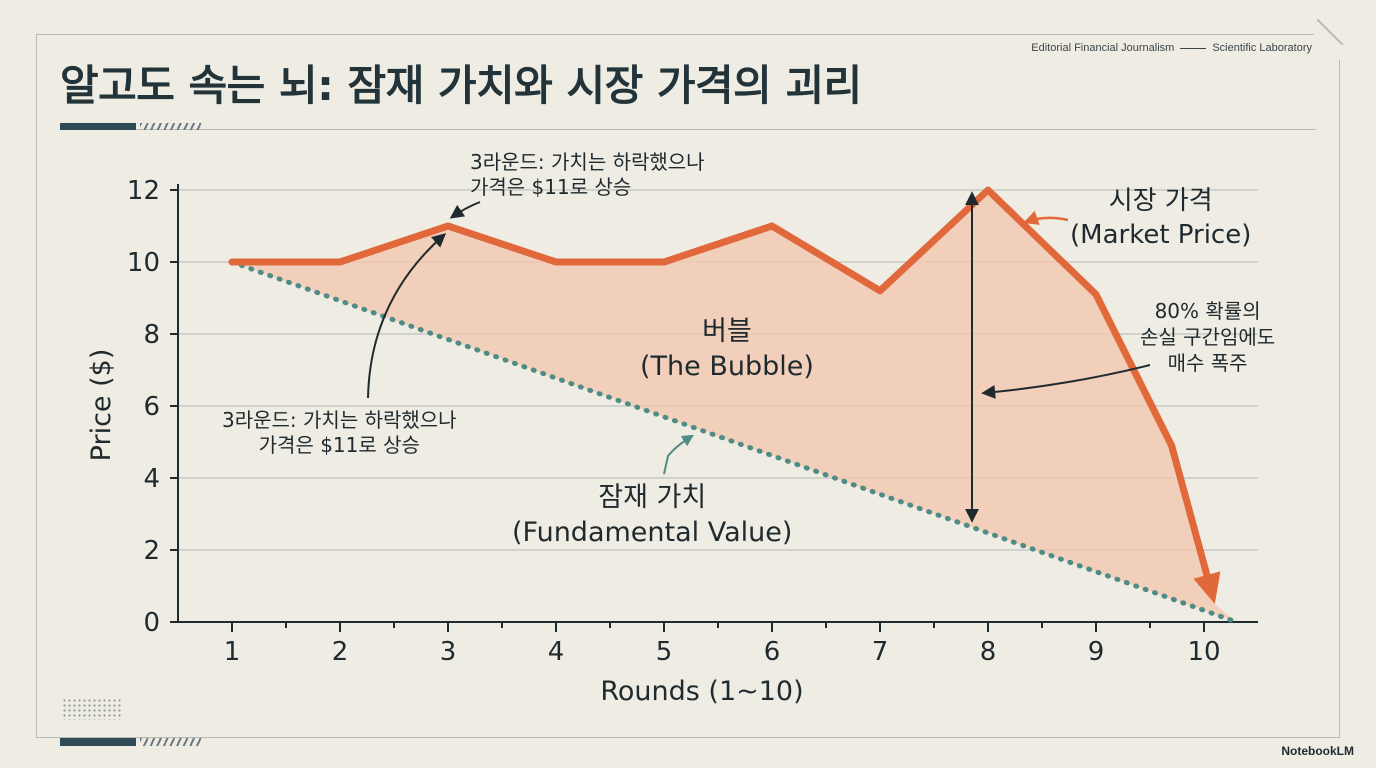 The height and width of the screenshot is (768, 1376). Describe the element at coordinates (171, 126) in the screenshot. I see `title-hatch` at that location.